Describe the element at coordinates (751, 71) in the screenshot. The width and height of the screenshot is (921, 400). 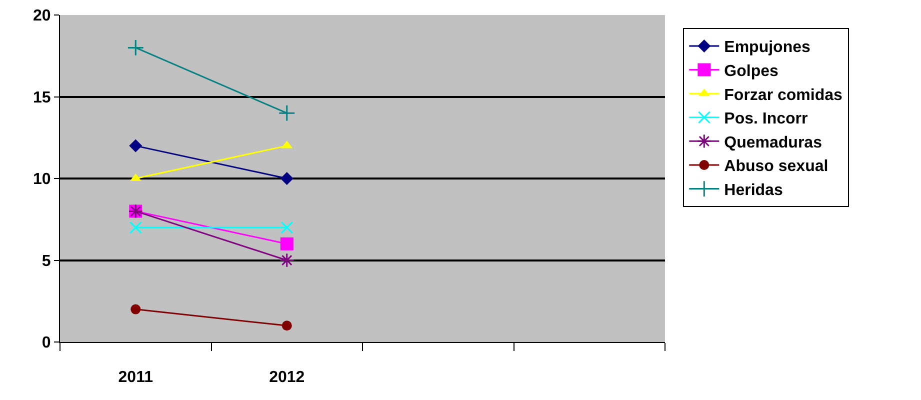
I see `legend-label: Golpes` at that location.